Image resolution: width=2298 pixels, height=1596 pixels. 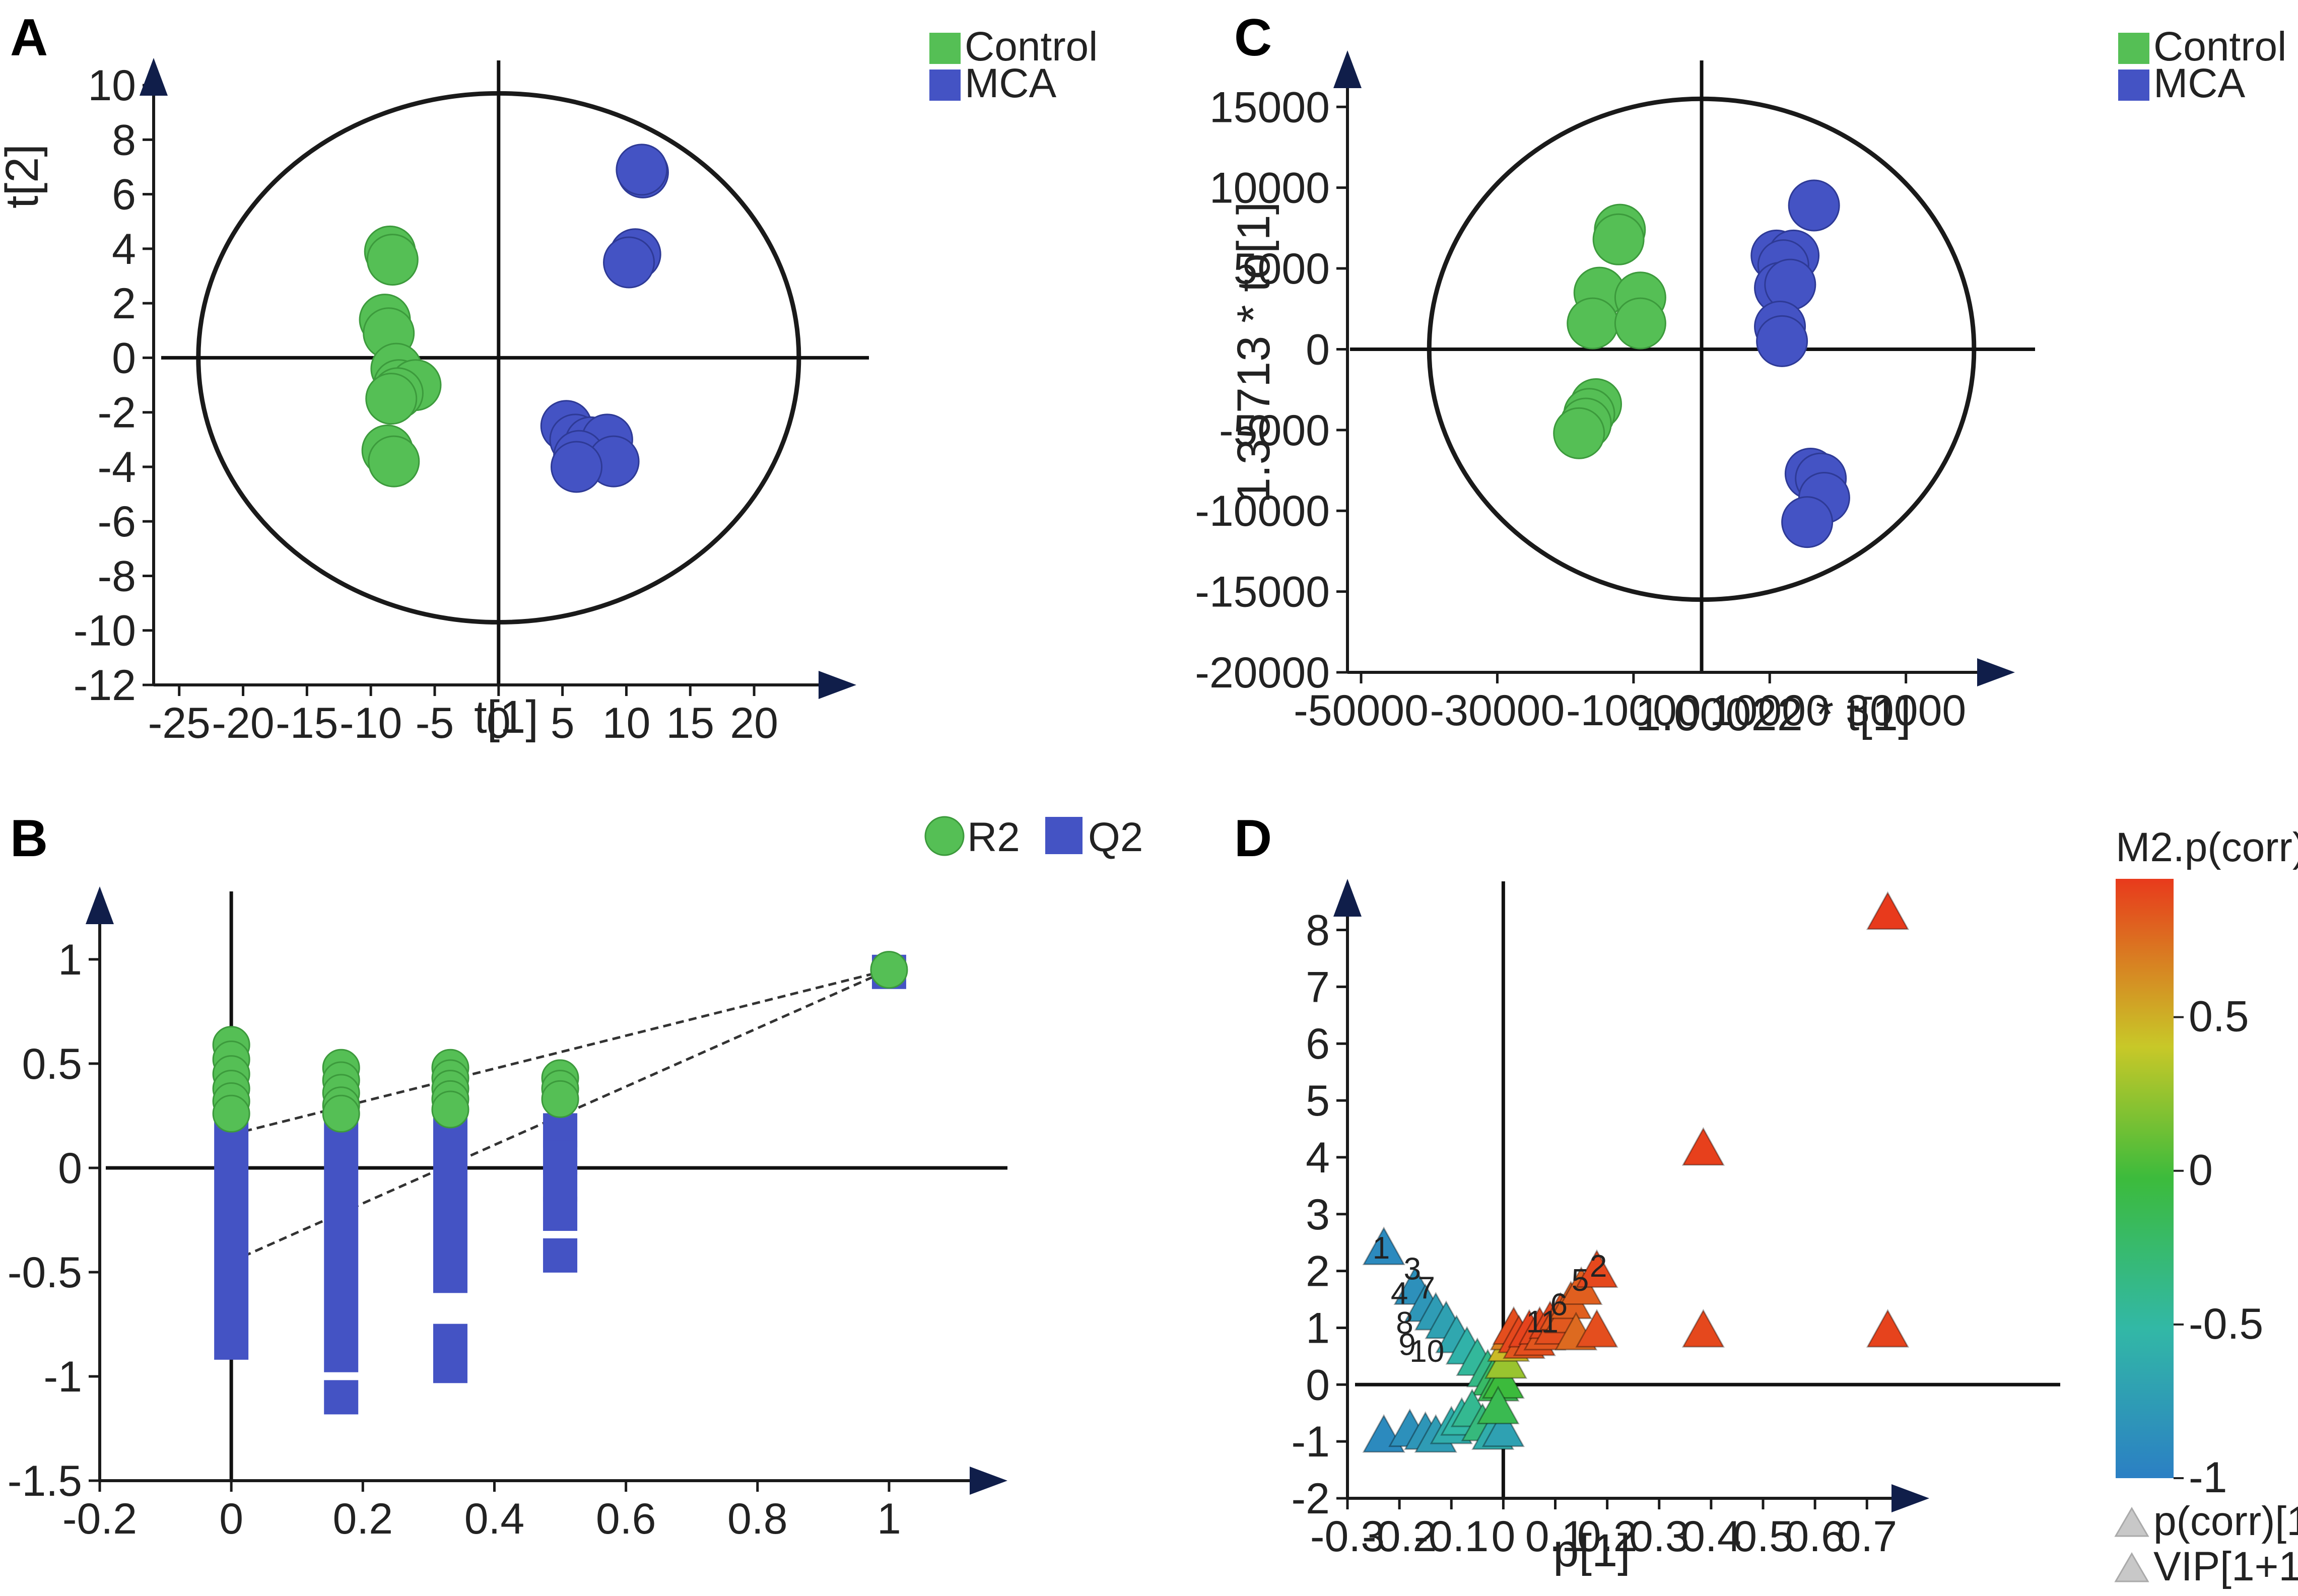 I want to click on y-tick-label: 0.5, so click(x=52, y=1064).